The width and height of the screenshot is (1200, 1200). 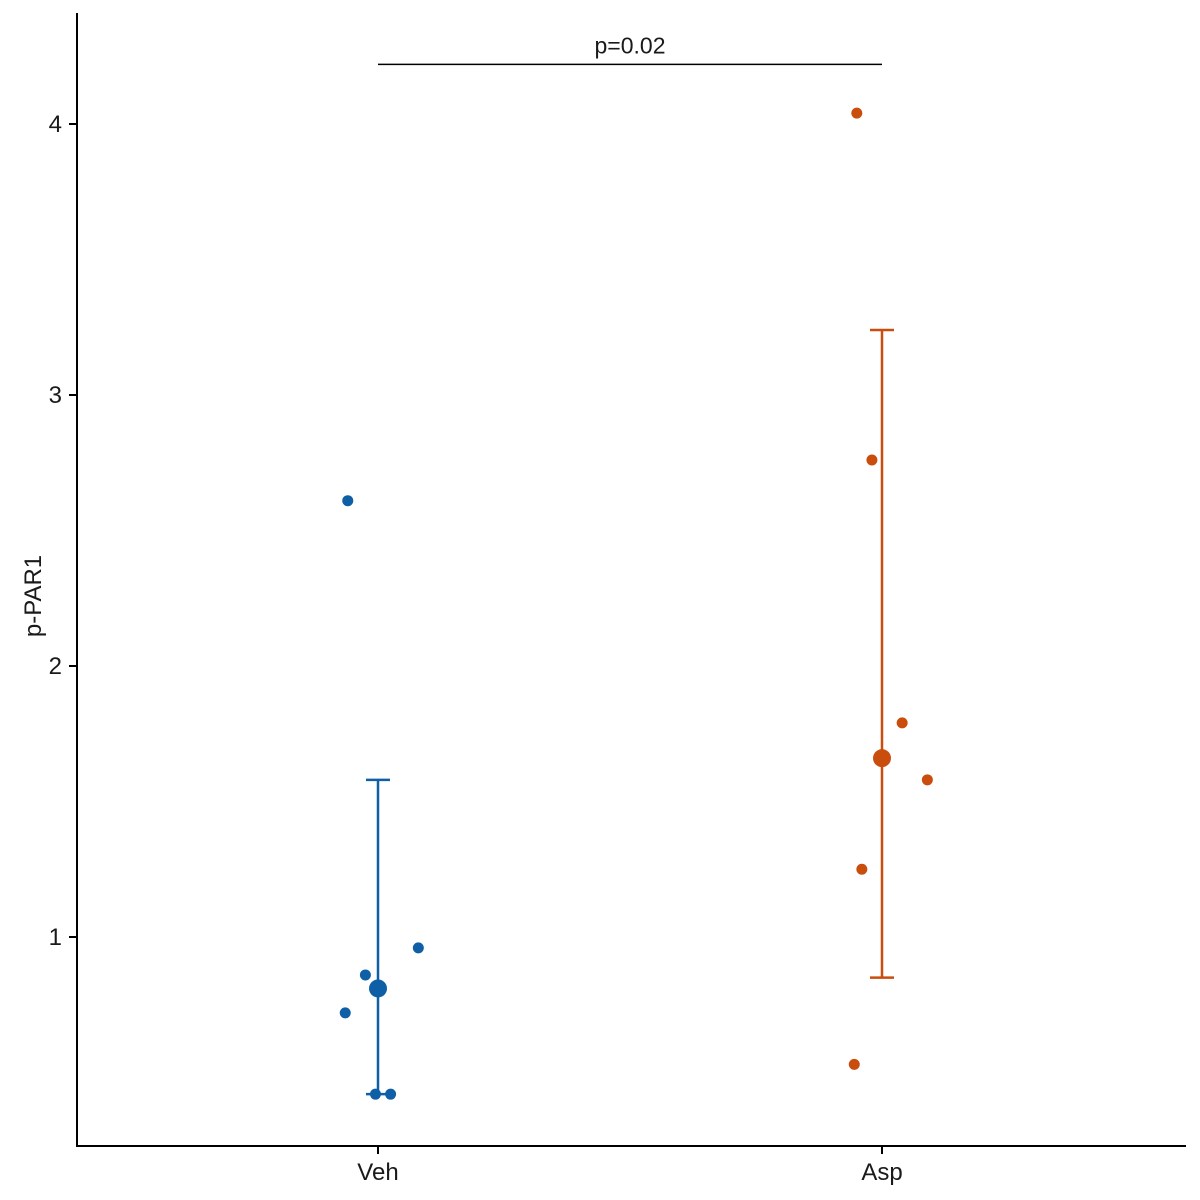 I want to click on y-tick-label: 3, so click(x=55, y=395).